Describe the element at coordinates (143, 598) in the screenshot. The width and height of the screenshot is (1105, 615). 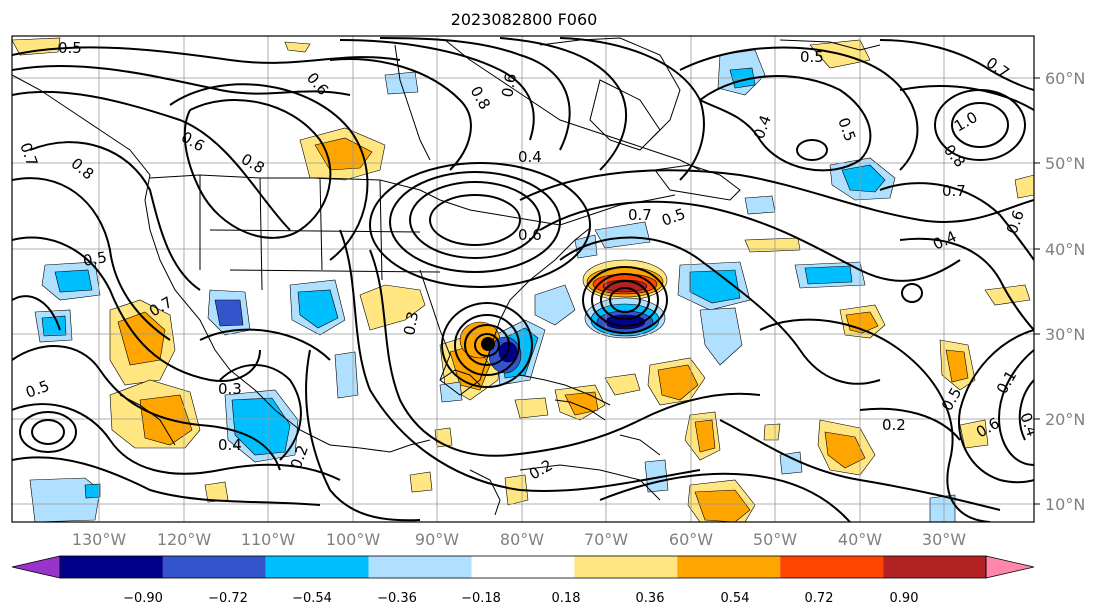
I see `colorbar-tick-label: −0.90` at that location.